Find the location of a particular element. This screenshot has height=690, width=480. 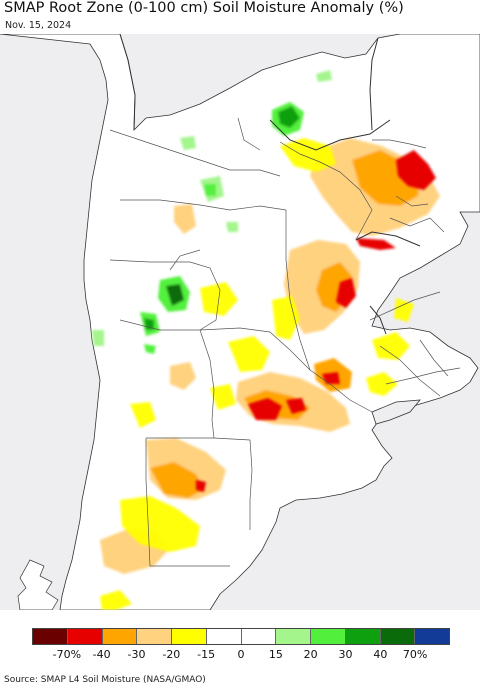

legend-tick-label: 15 is located at coordinates (275, 654).